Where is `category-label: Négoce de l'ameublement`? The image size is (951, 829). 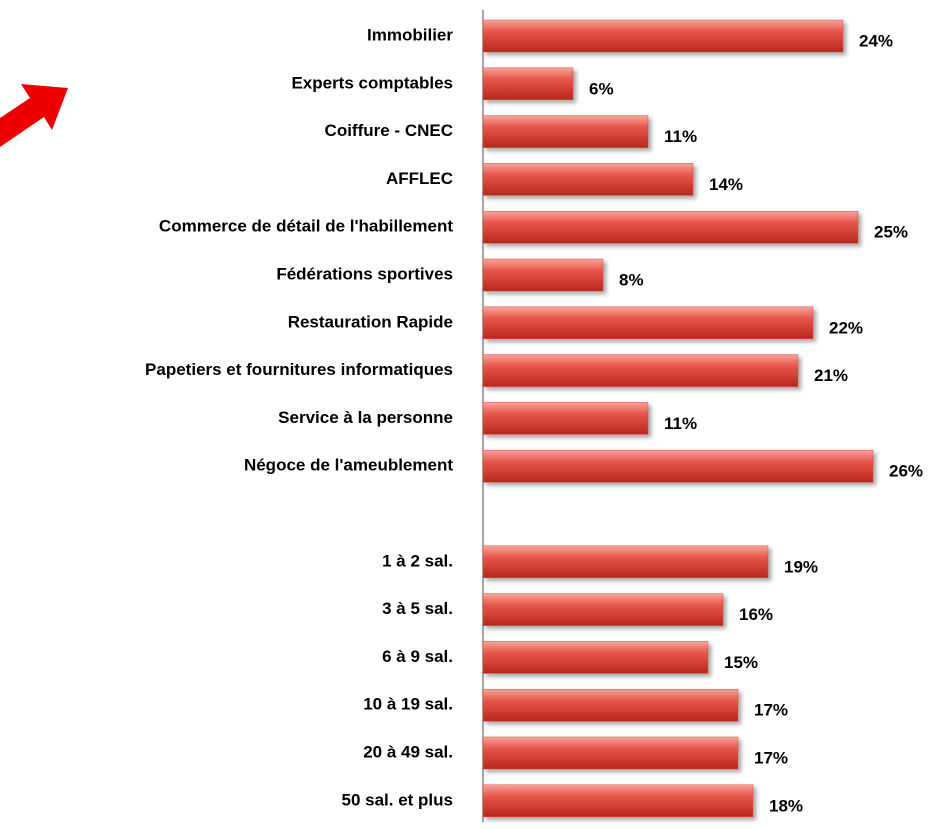
category-label: Négoce de l'ameublement is located at coordinates (348, 465).